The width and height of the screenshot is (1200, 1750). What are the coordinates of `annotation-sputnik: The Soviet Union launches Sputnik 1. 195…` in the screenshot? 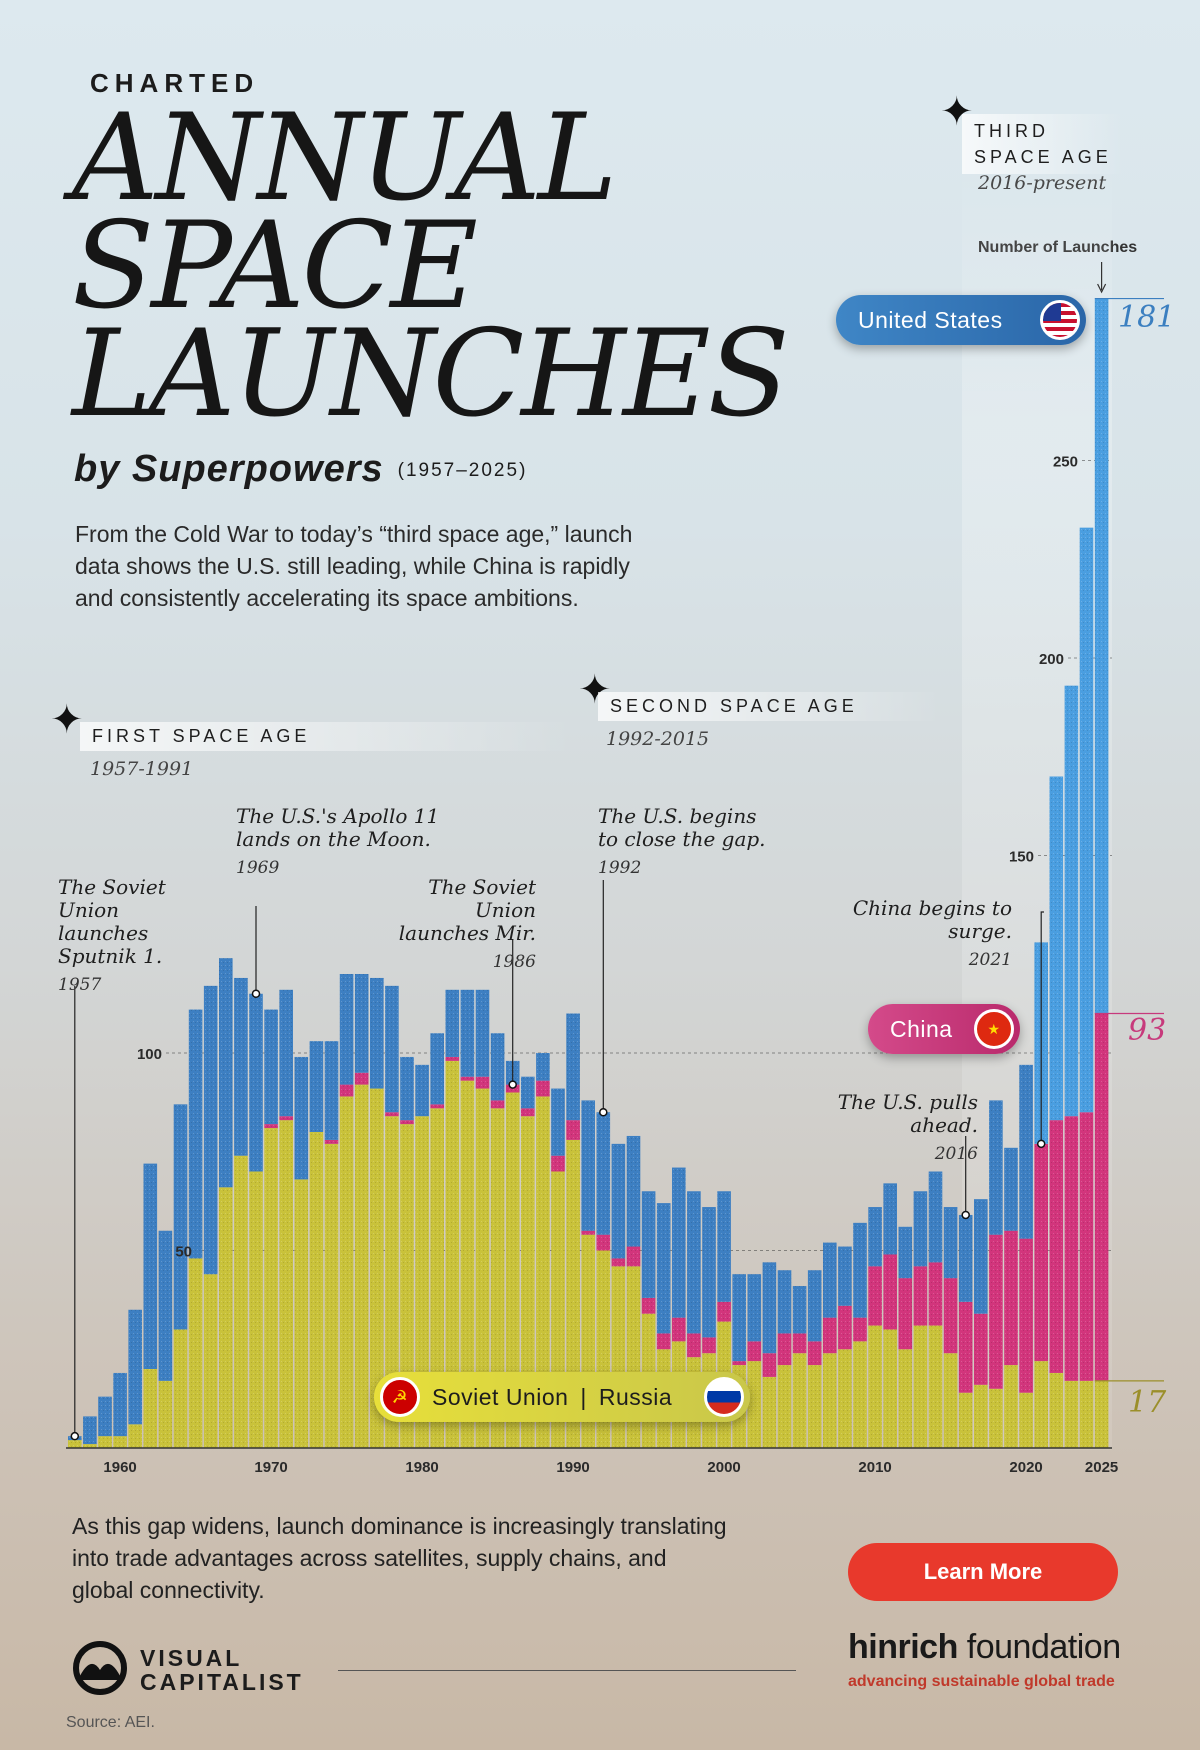 It's located at (112, 936).